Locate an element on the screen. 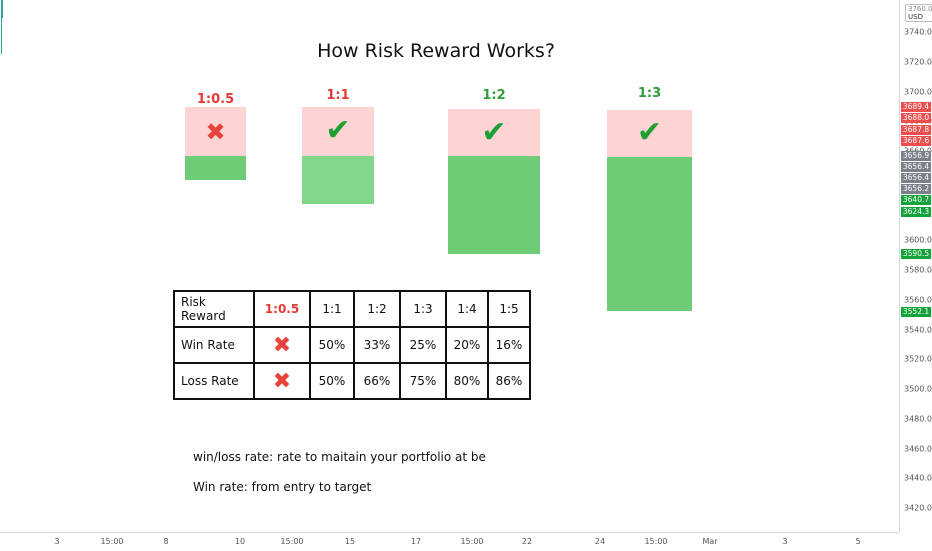 The image size is (932, 551). chart-title: How Risk Reward Works? is located at coordinates (436, 51).